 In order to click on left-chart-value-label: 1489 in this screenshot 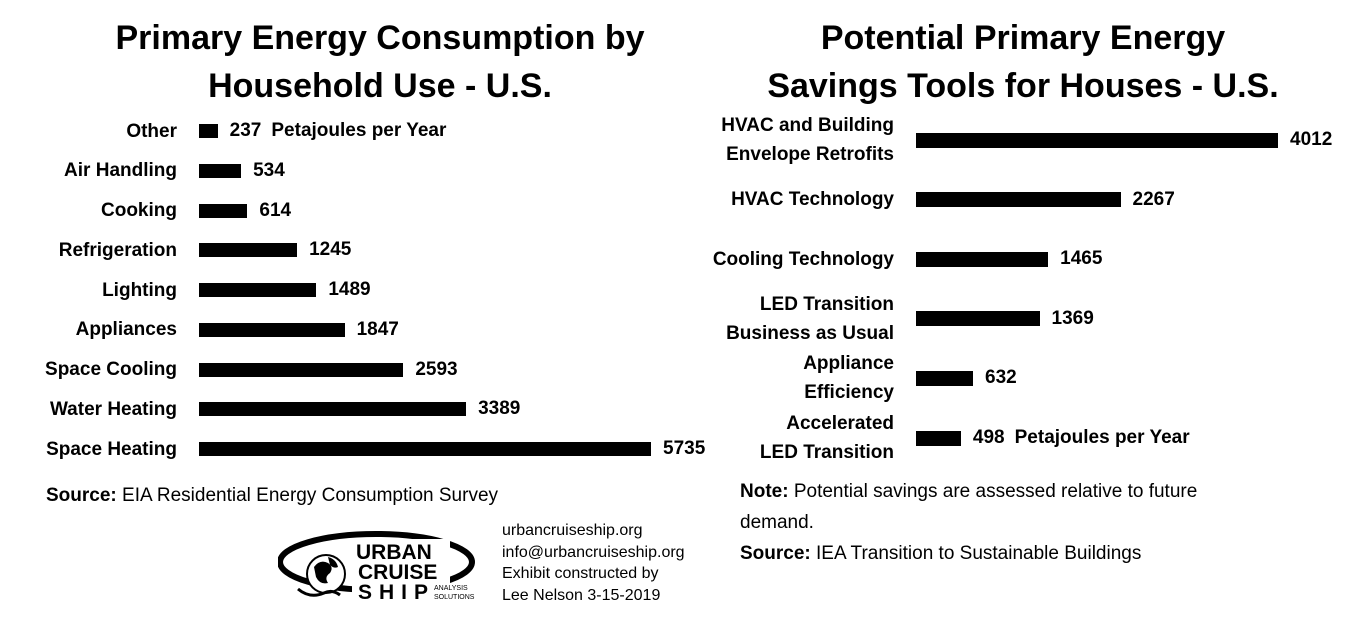, I will do `click(349, 289)`.